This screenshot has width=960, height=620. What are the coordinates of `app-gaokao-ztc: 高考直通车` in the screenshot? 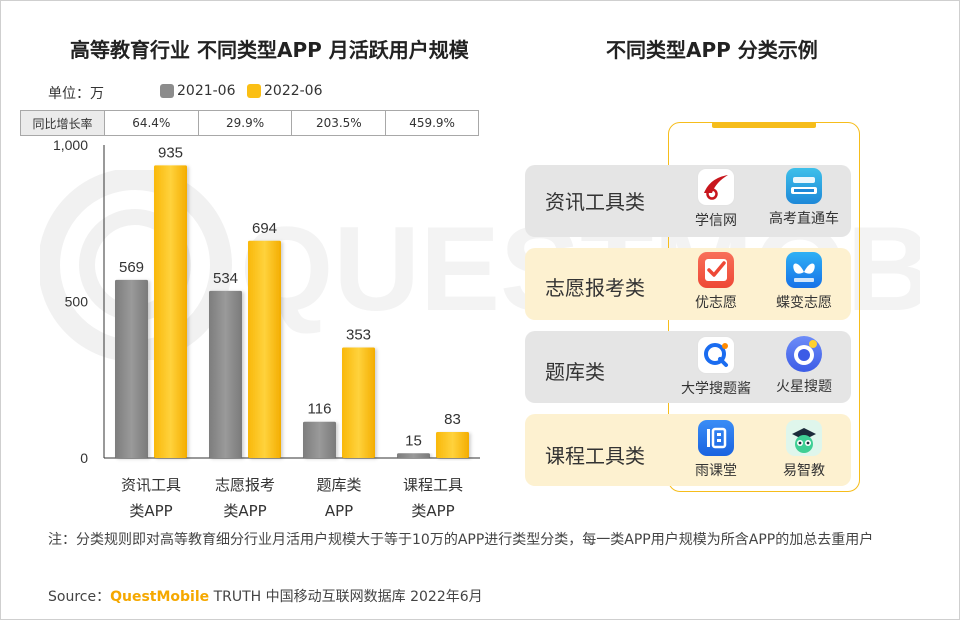 It's located at (804, 198).